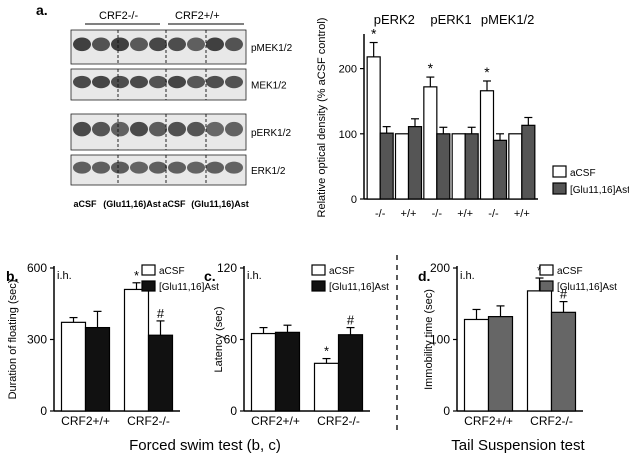 This screenshot has height=458, width=629. Describe the element at coordinates (197, 16) in the screenshot. I see `group-label-right: CRF2+/+` at that location.